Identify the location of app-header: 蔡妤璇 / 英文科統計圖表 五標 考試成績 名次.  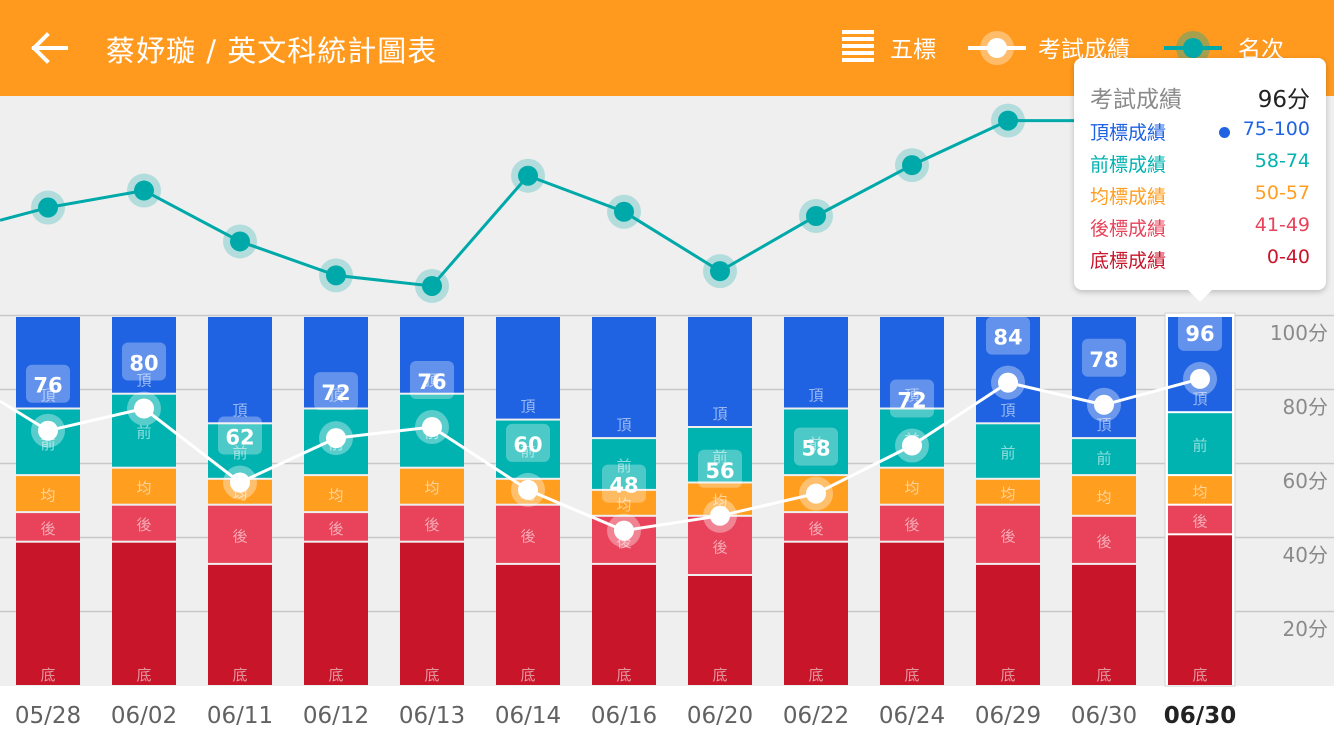
(667, 48).